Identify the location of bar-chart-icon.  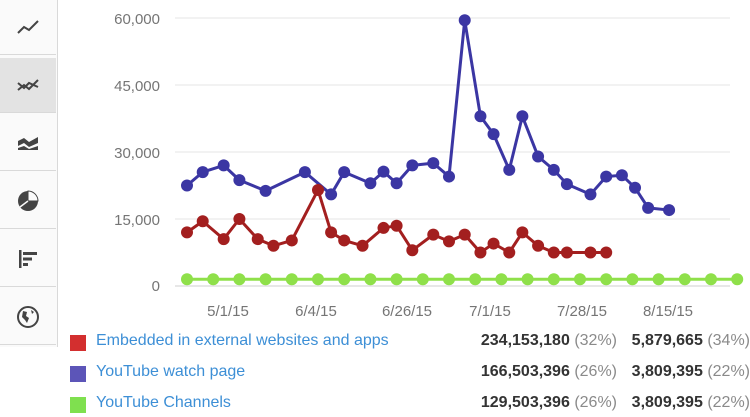
(28, 259).